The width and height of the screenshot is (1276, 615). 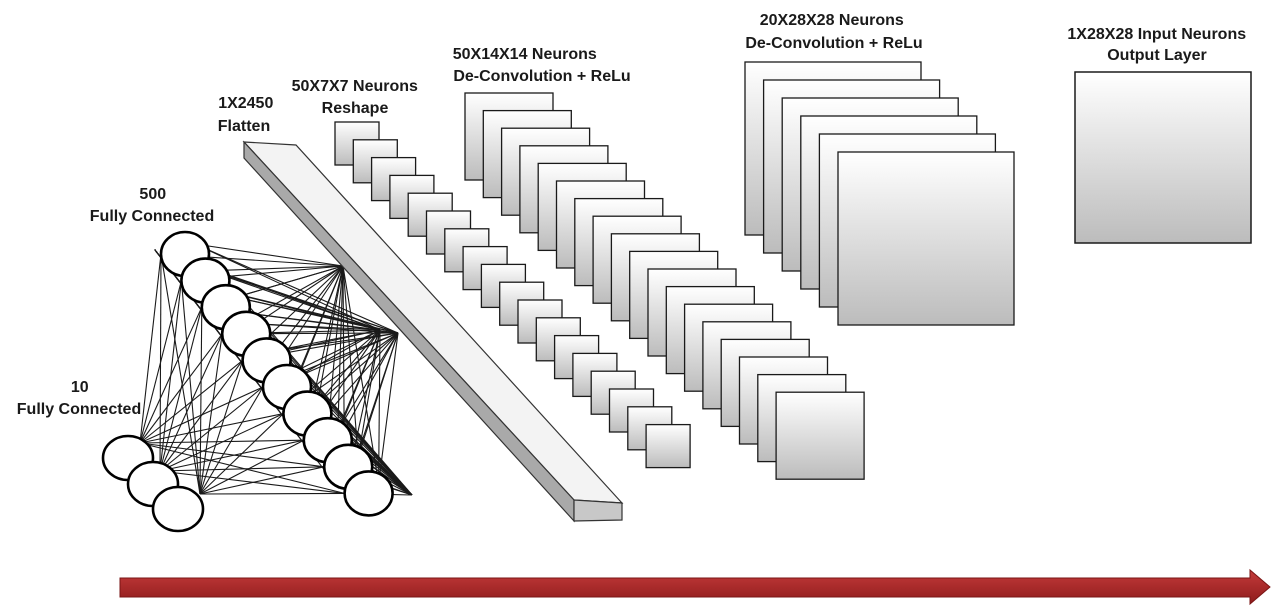 I want to click on flow-direction-arrow, so click(x=695, y=587).